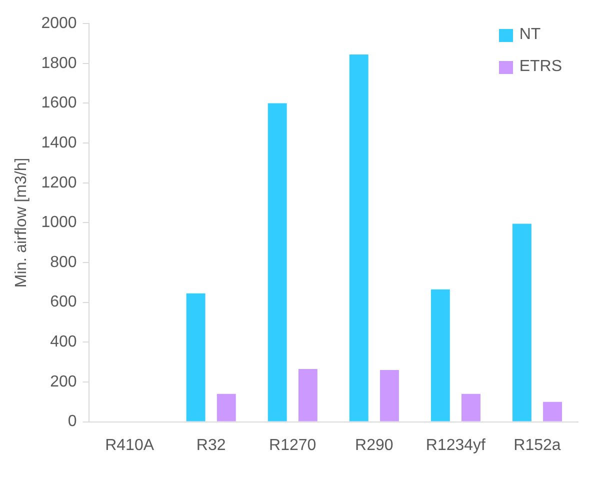  I want to click on y-tick-label: 1800, so click(59, 63).